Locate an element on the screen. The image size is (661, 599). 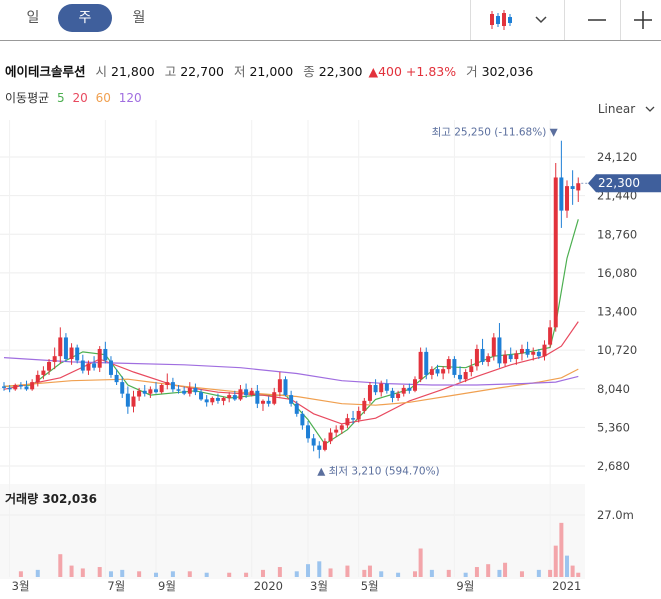
tab-week: 주 is located at coordinates (85, 18).